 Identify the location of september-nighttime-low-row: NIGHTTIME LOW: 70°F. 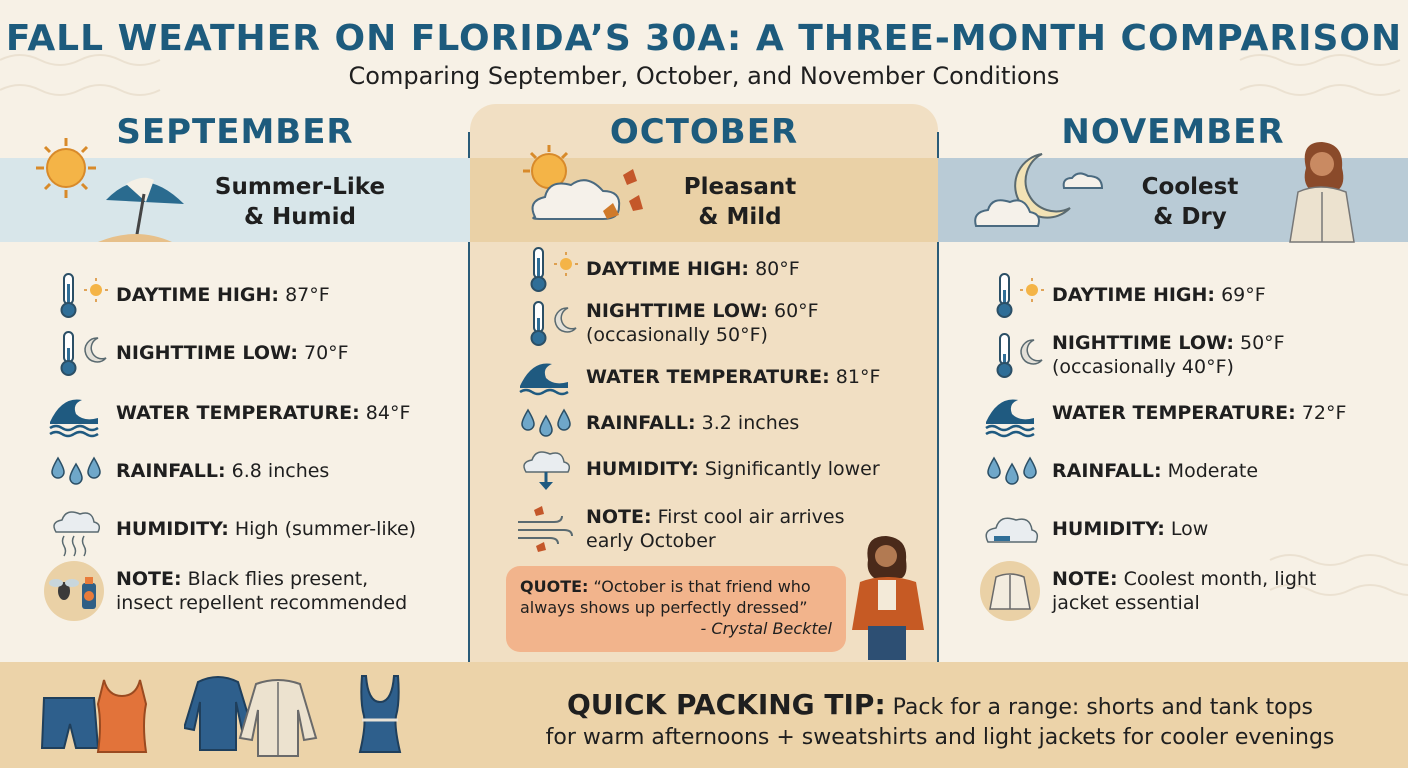
(194, 353).